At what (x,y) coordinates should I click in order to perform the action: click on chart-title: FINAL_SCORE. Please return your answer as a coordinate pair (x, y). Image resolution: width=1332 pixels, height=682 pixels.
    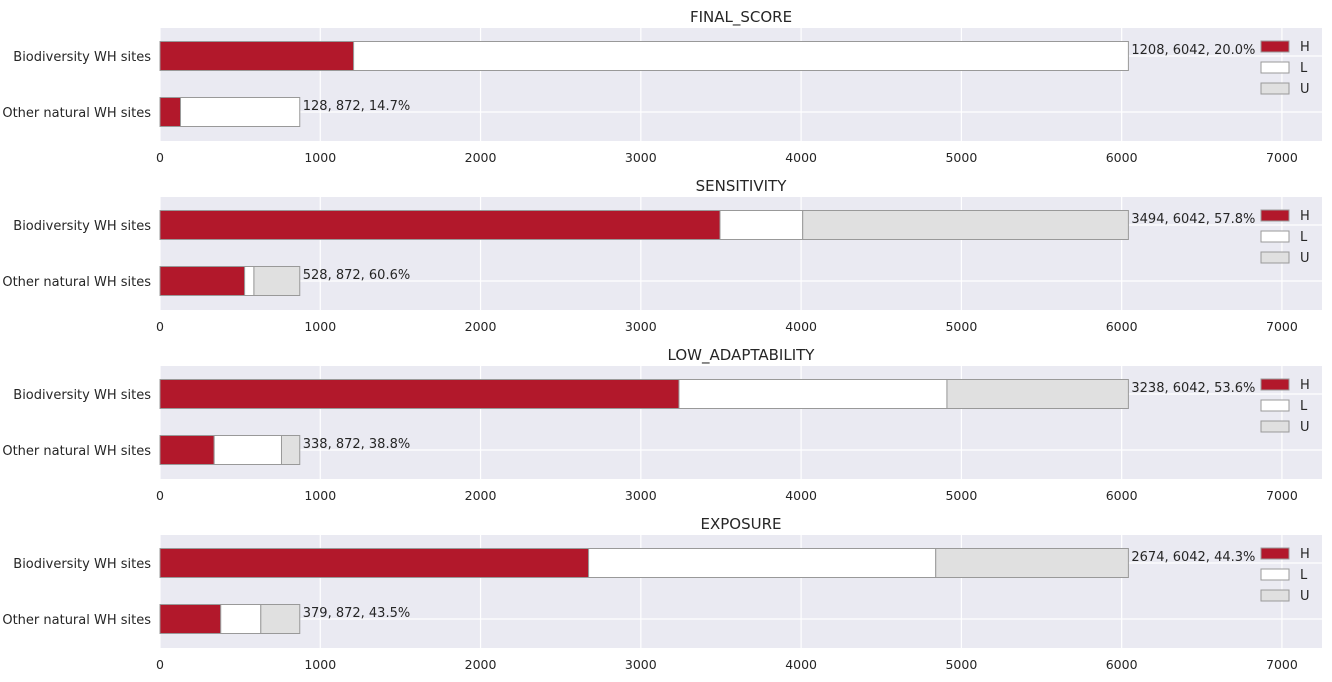
    Looking at the image, I should click on (741, 17).